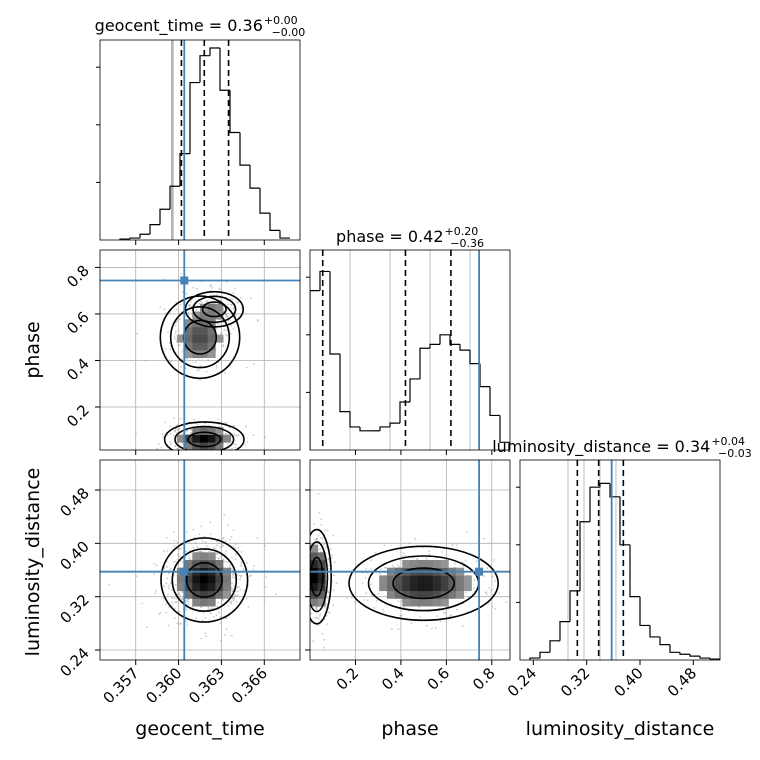 The width and height of the screenshot is (760, 760). I want to click on geocent-time-xticklabel-1: 0.360, so click(163, 685).